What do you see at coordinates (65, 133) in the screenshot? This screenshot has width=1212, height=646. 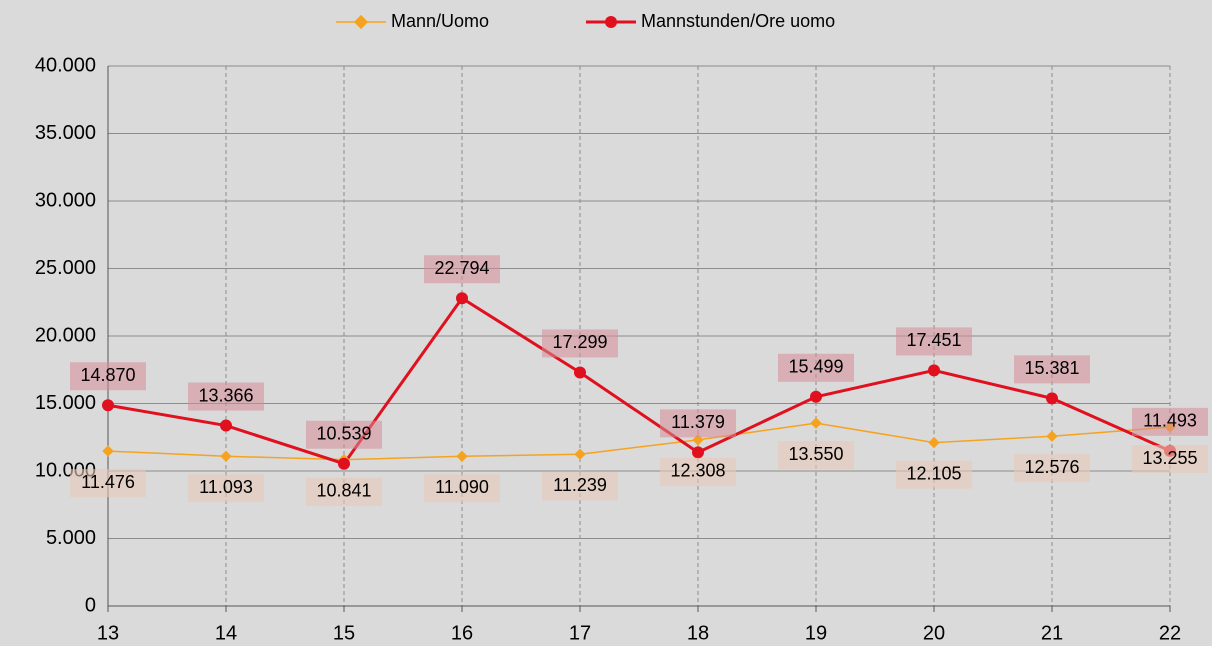 I see `y-tick-label: 35.000` at bounding box center [65, 133].